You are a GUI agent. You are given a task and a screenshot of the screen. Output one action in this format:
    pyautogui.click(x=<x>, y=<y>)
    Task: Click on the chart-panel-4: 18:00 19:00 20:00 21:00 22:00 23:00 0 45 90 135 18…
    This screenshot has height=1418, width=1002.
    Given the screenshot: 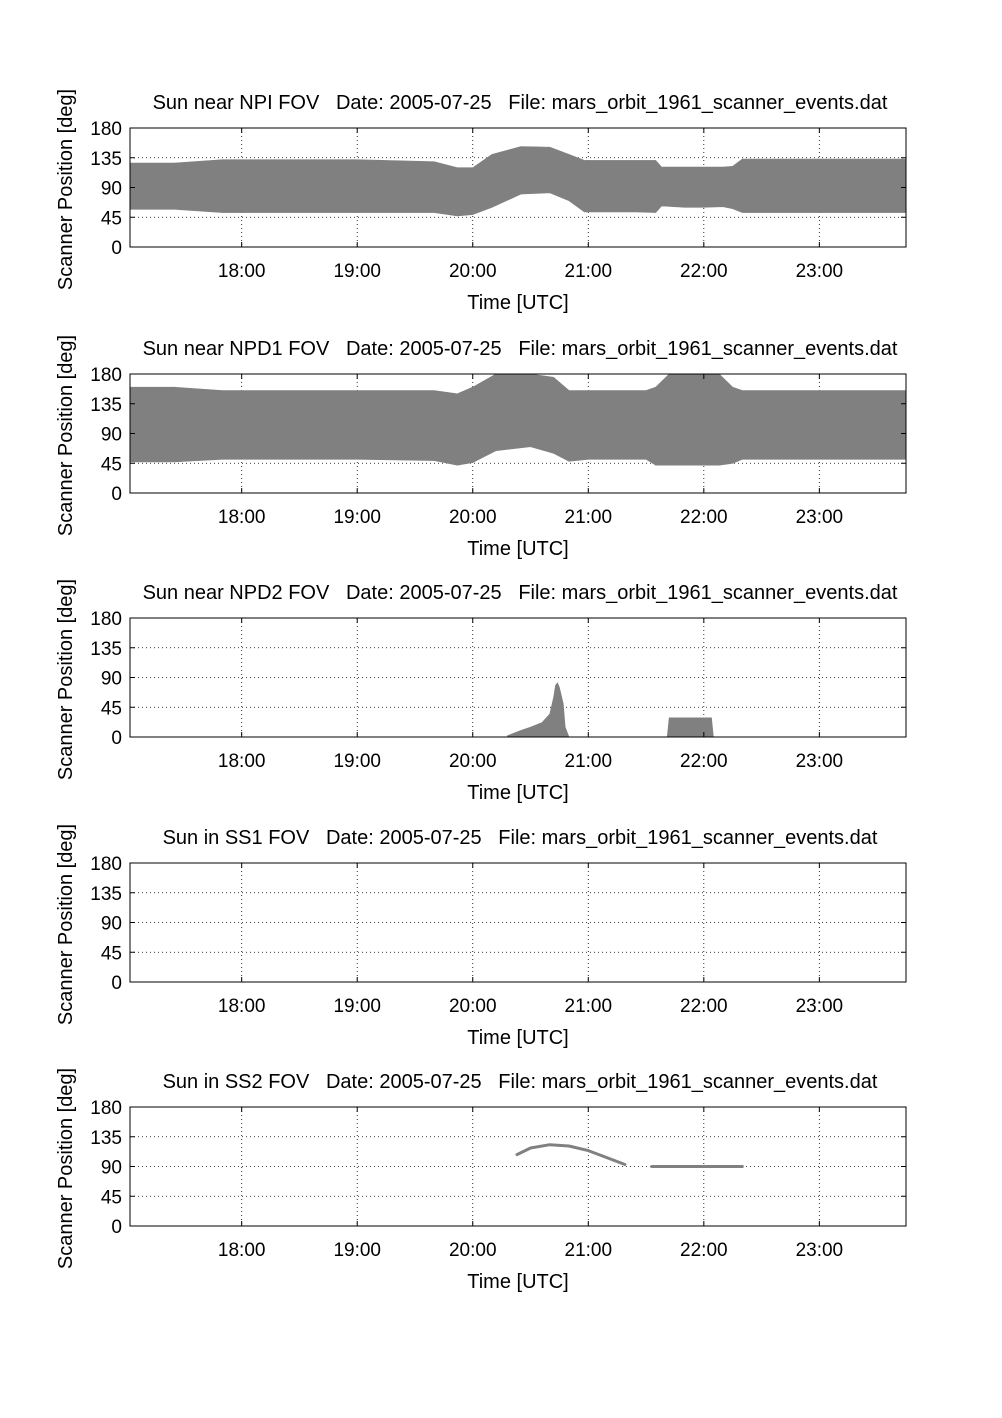 What is the action you would take?
    pyautogui.click(x=481, y=936)
    